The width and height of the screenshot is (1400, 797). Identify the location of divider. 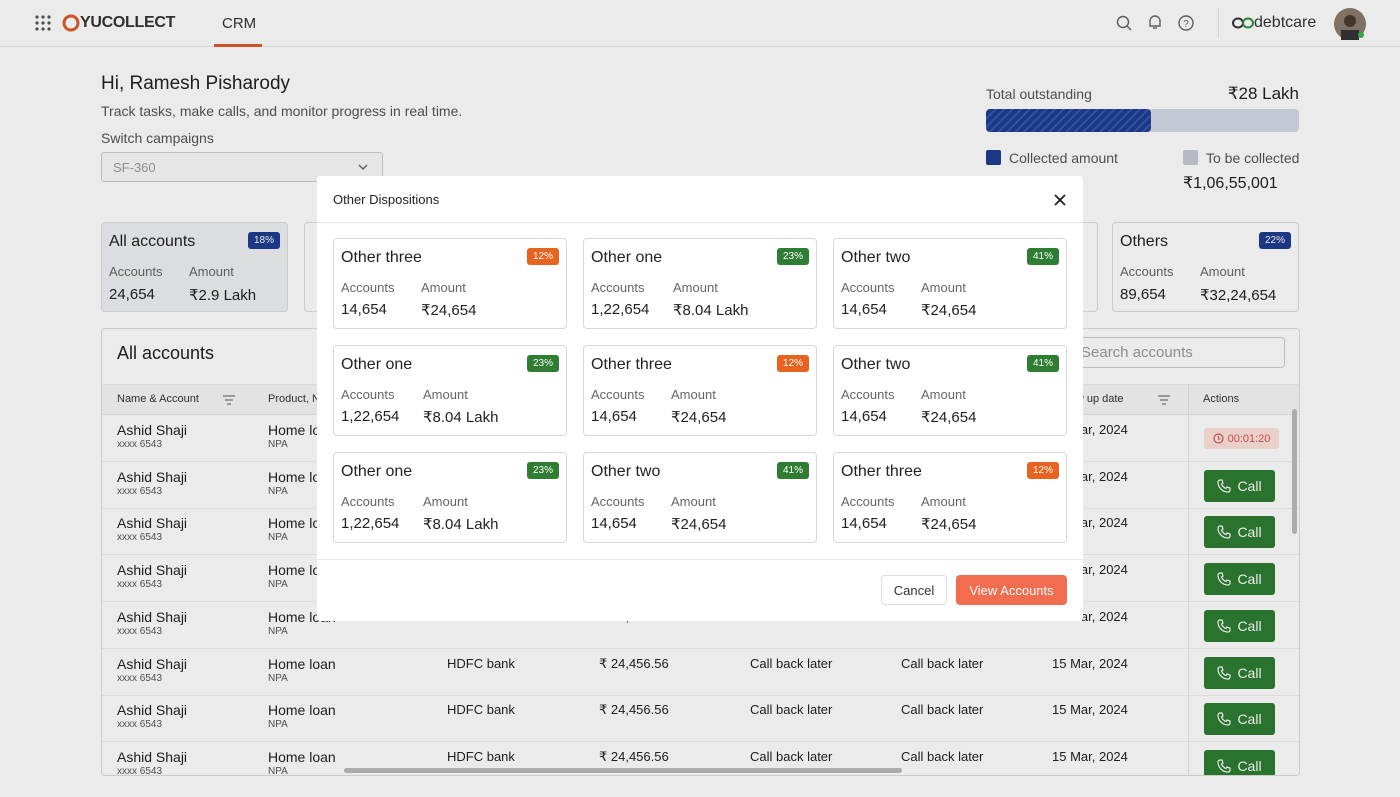
(1218, 23).